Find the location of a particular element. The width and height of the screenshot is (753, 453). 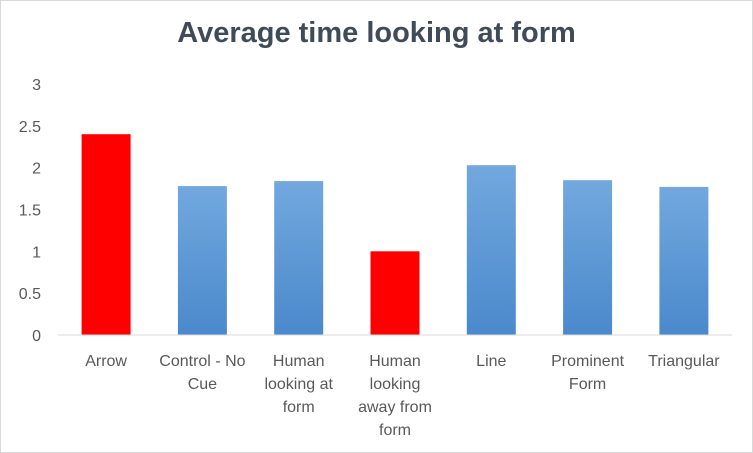

y-tick-label: 2.5 is located at coordinates (30, 127).